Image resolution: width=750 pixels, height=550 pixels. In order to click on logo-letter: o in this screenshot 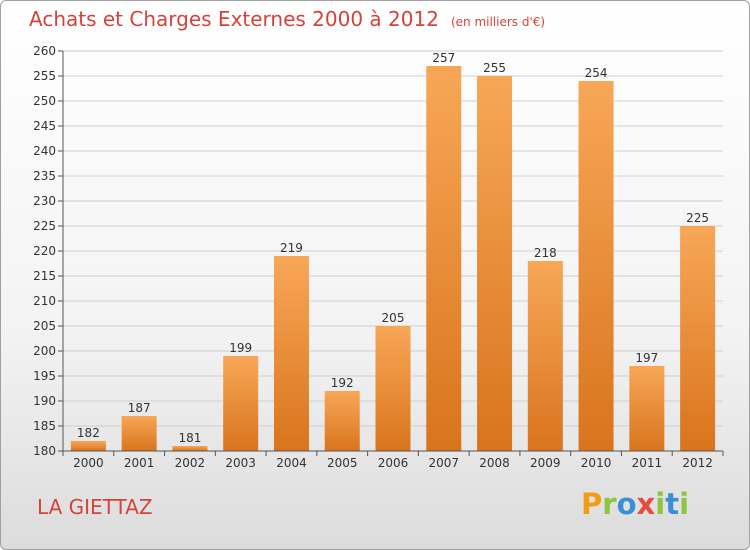, I will do `click(626, 504)`.